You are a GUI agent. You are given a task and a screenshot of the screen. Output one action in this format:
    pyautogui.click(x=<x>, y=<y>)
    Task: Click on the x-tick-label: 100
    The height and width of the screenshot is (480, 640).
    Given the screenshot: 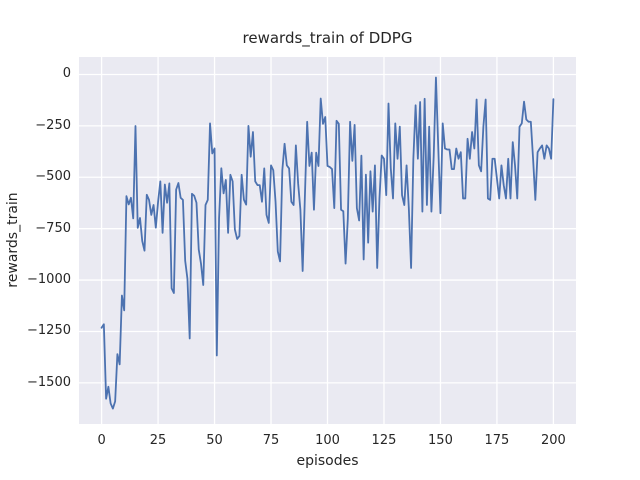 What is the action you would take?
    pyautogui.click(x=327, y=440)
    